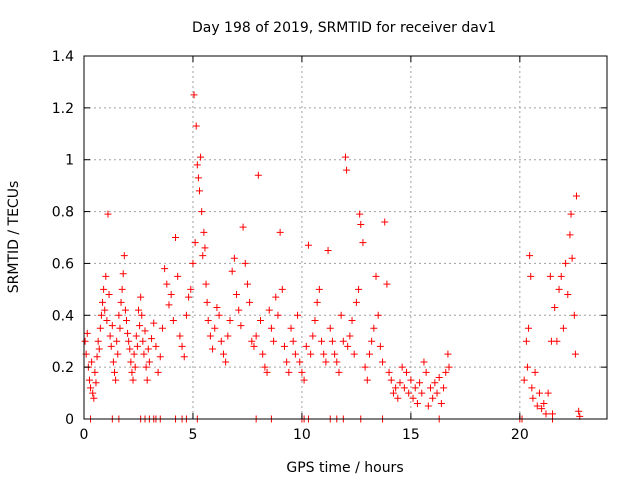 This screenshot has height=480, width=640. What do you see at coordinates (302, 435) in the screenshot?
I see `x-tick-label: 10` at bounding box center [302, 435].